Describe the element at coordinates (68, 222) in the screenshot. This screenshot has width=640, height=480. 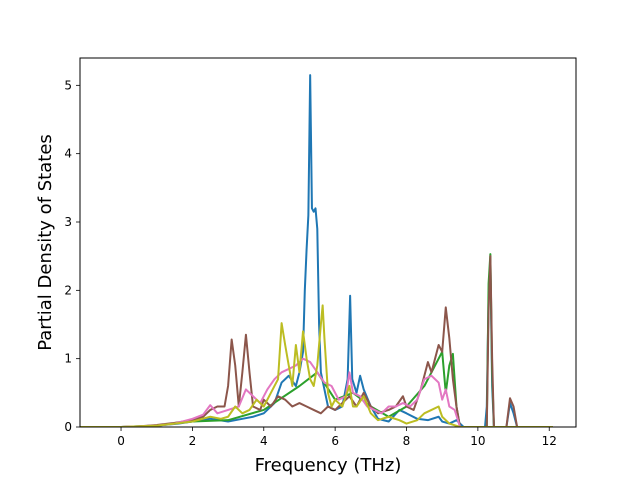
I see `y-tick-label: 3` at that location.